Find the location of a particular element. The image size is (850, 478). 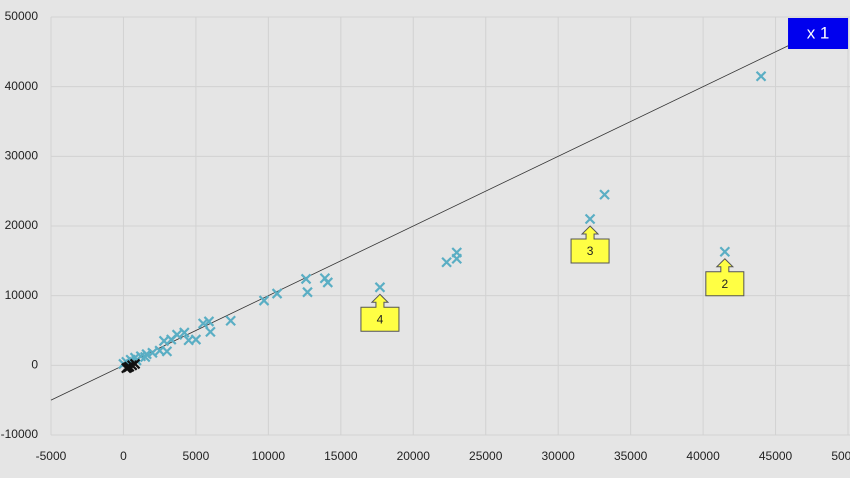

y-tick-label: -10000 is located at coordinates (20, 434).